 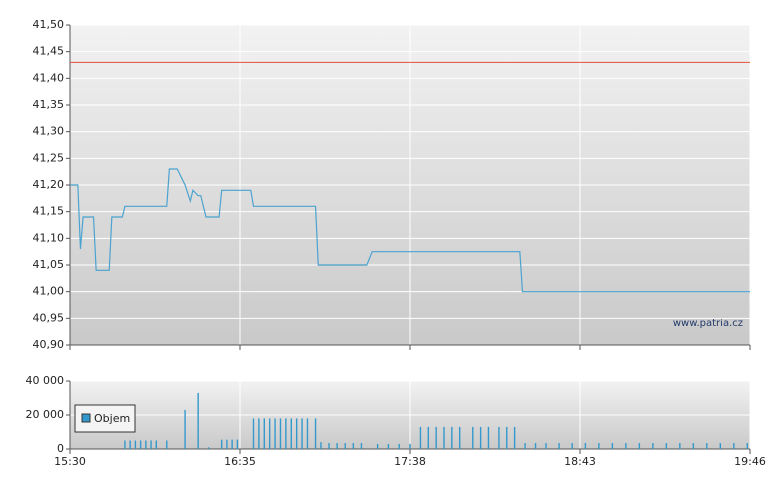 What do you see at coordinates (86, 418) in the screenshot?
I see `legend-swatch` at bounding box center [86, 418].